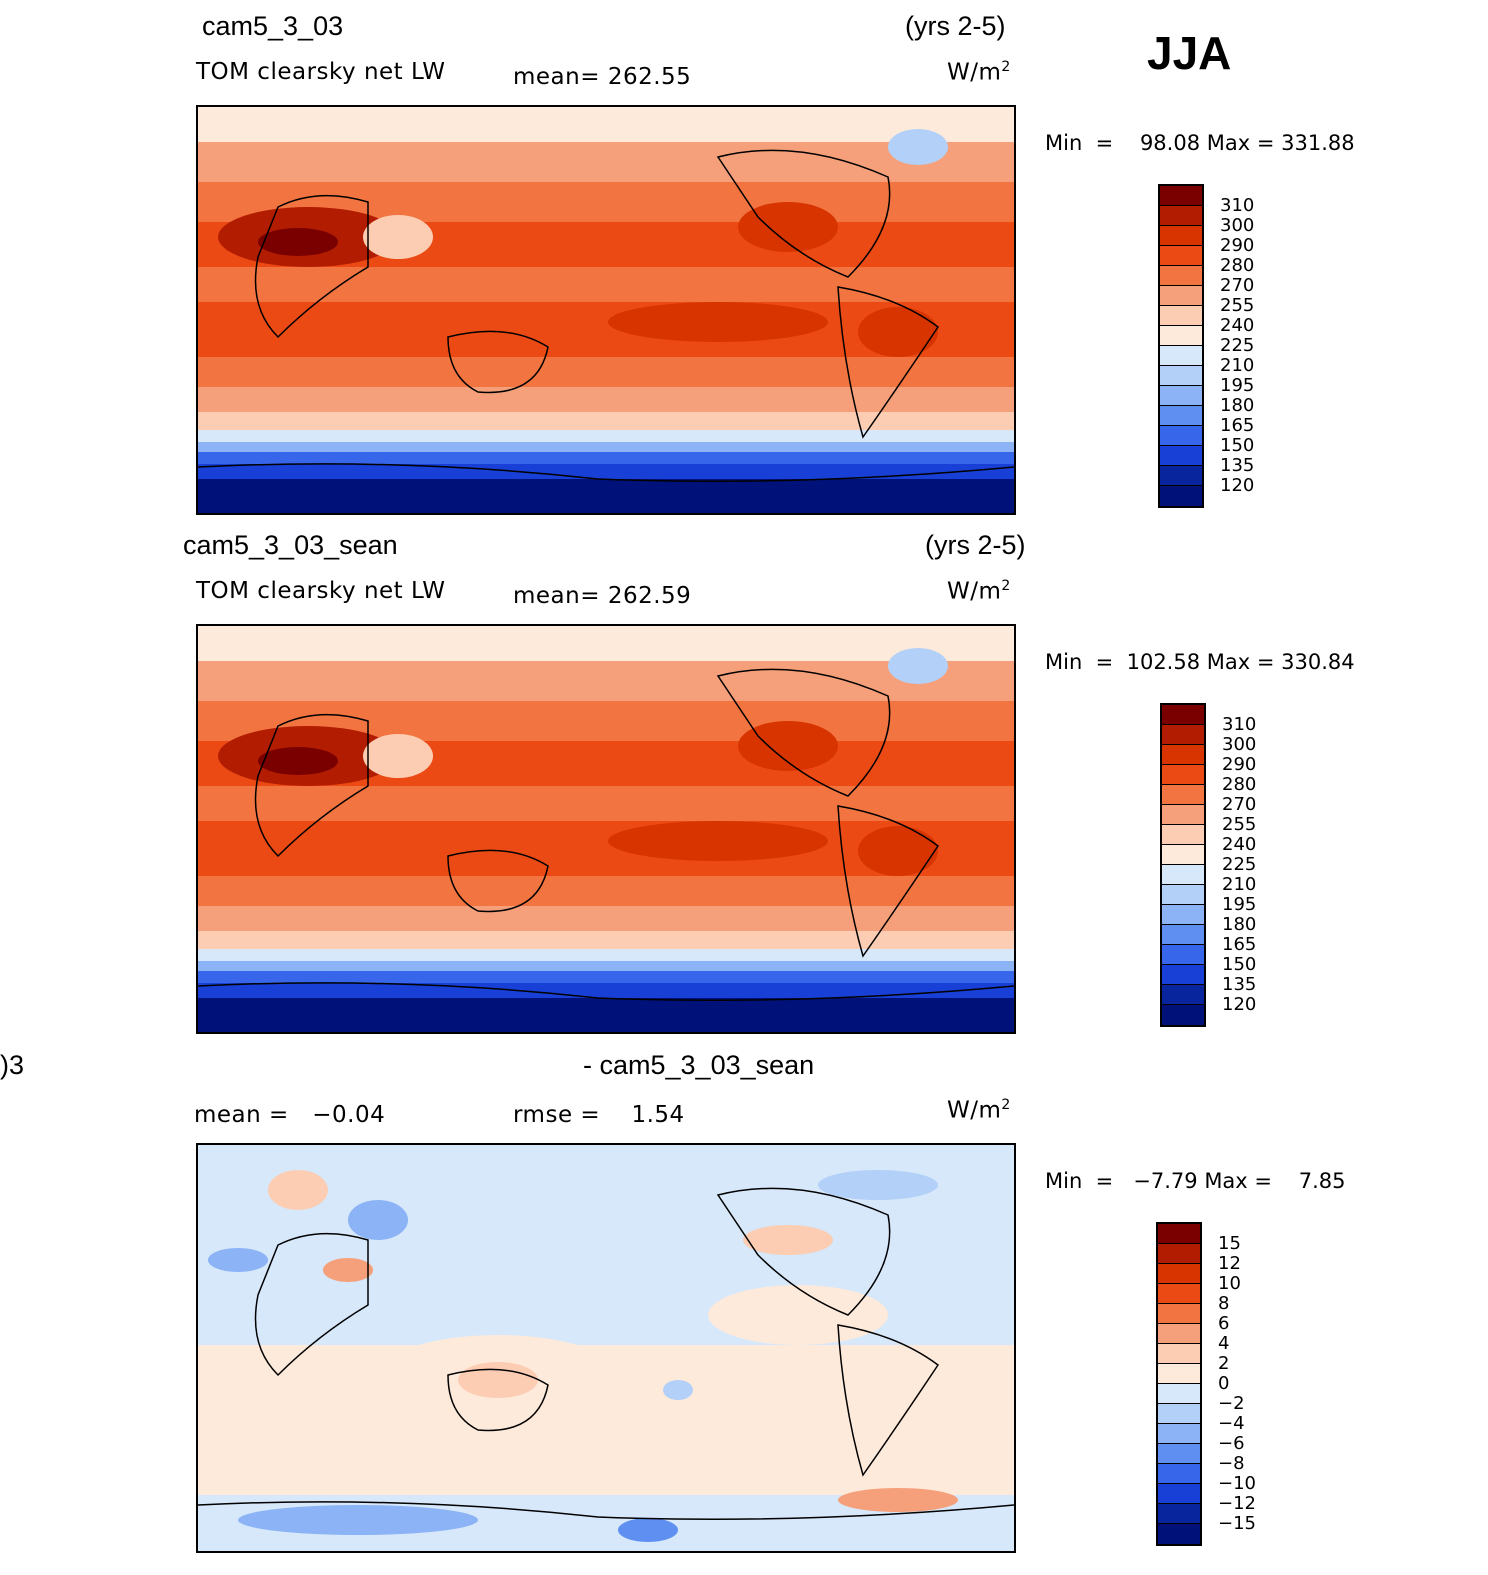 The image size is (1488, 1575). I want to click on panel-1-colorbar, so click(1181, 346).